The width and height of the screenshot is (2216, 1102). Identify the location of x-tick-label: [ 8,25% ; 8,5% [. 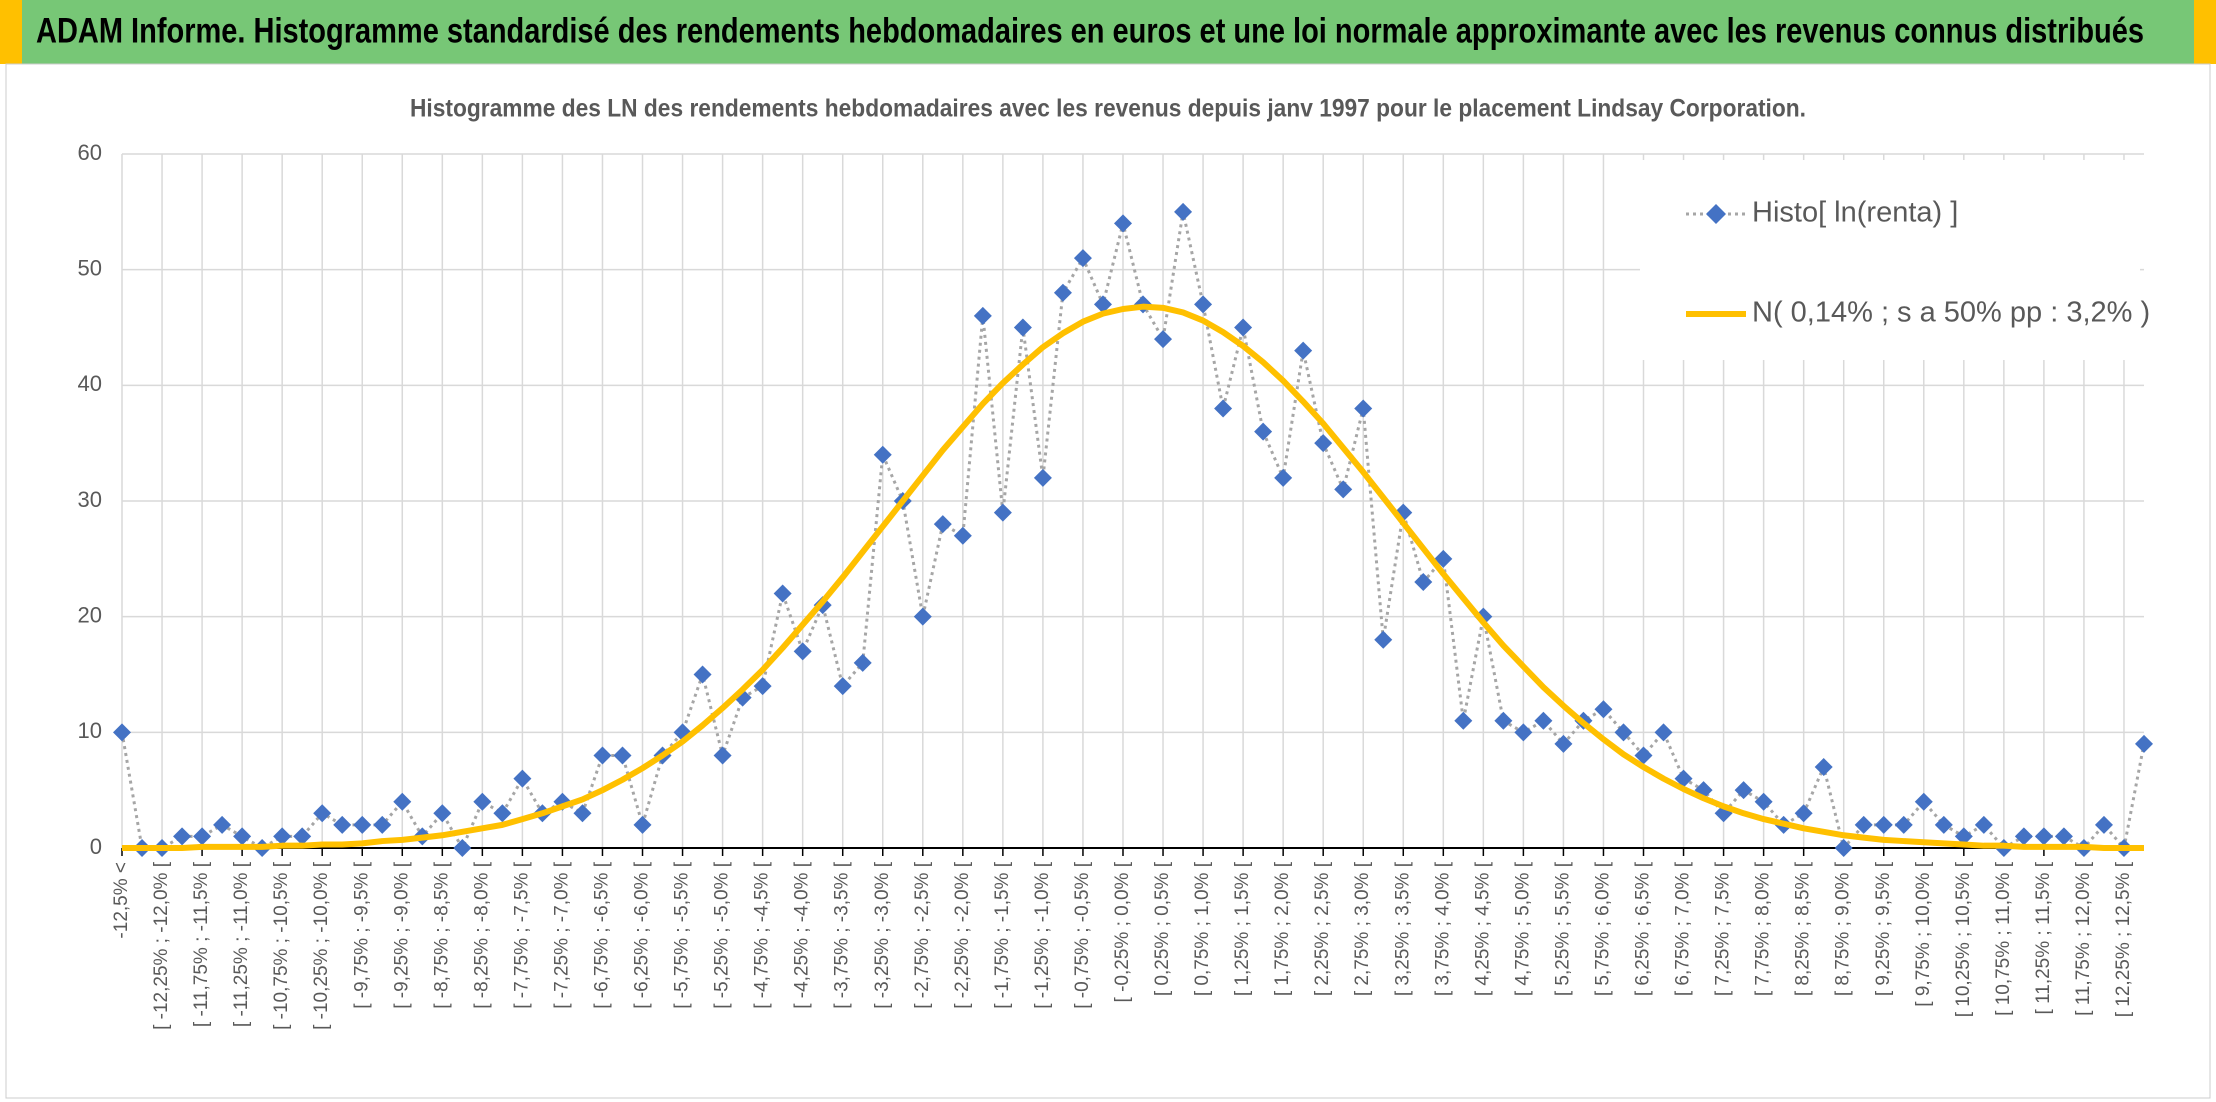
(1803, 928).